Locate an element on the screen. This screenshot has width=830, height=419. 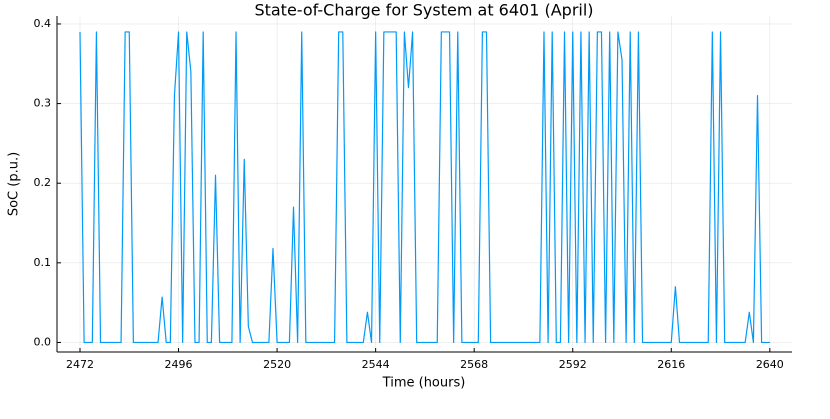
x-tick-label: 2640 is located at coordinates (770, 364).